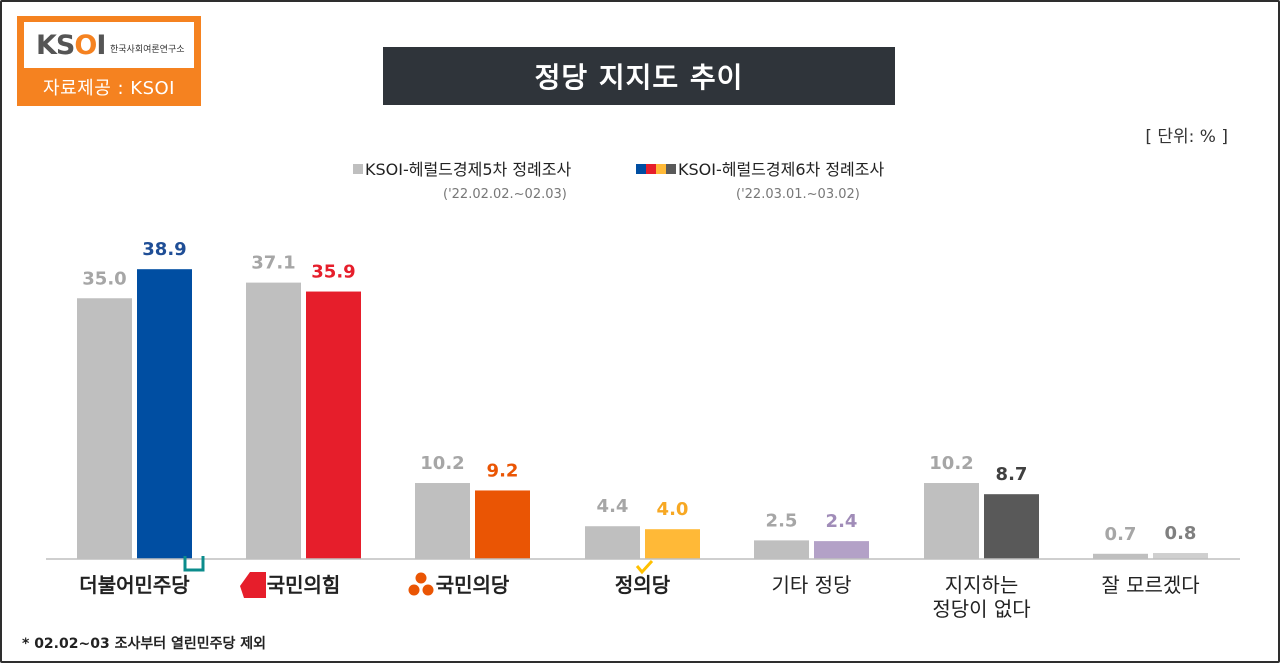  I want to click on value-label-wave5-0: 35.0, so click(104, 278).